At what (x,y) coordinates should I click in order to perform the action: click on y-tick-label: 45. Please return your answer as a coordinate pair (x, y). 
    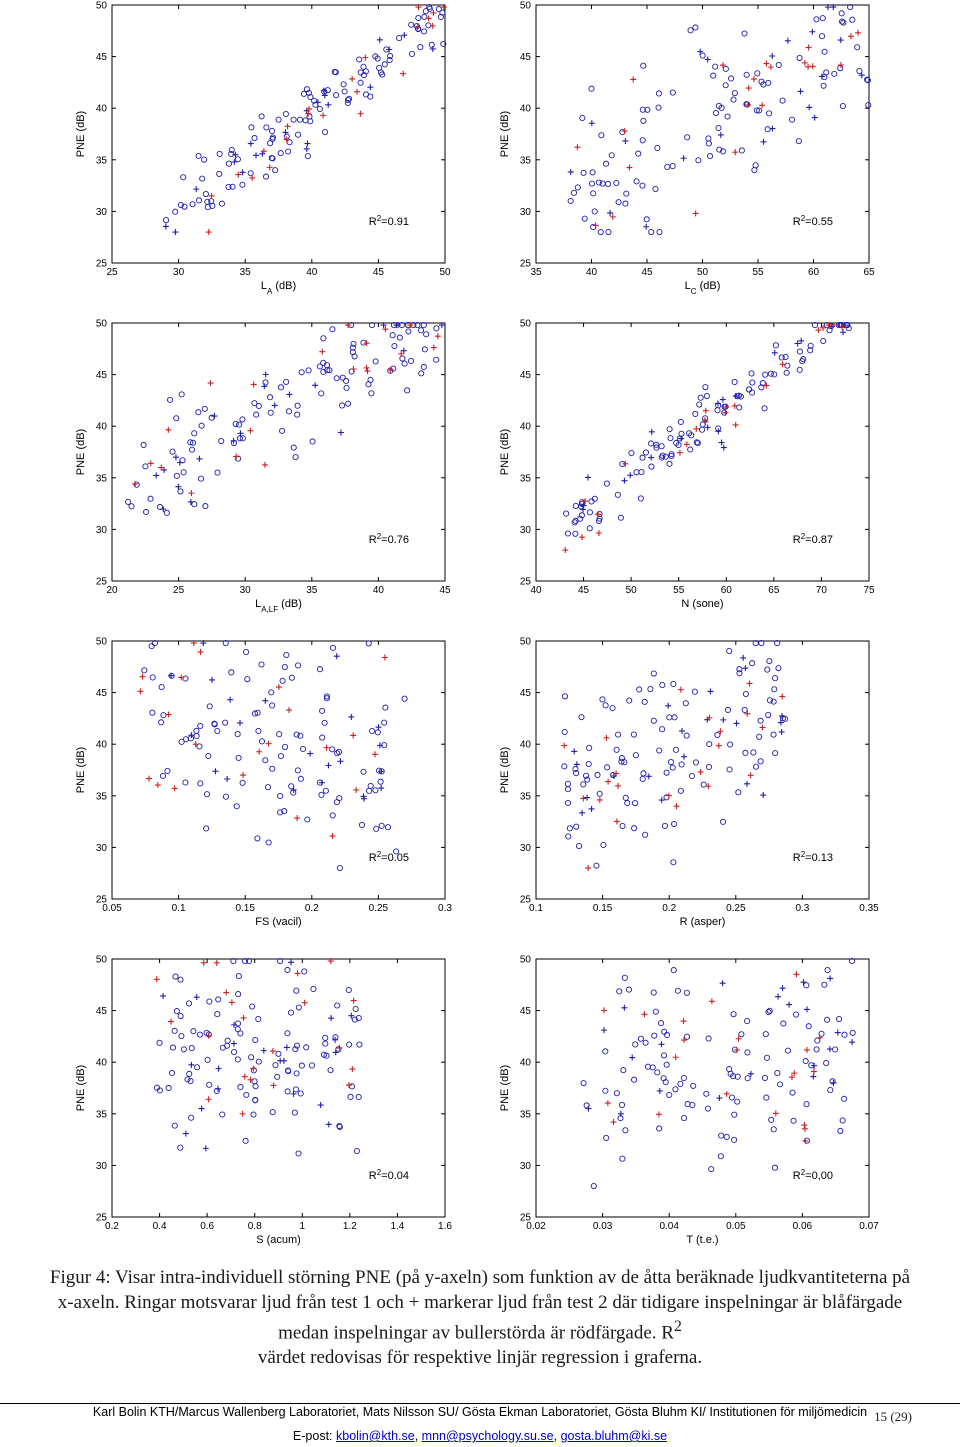
    Looking at the image, I should click on (526, 1011).